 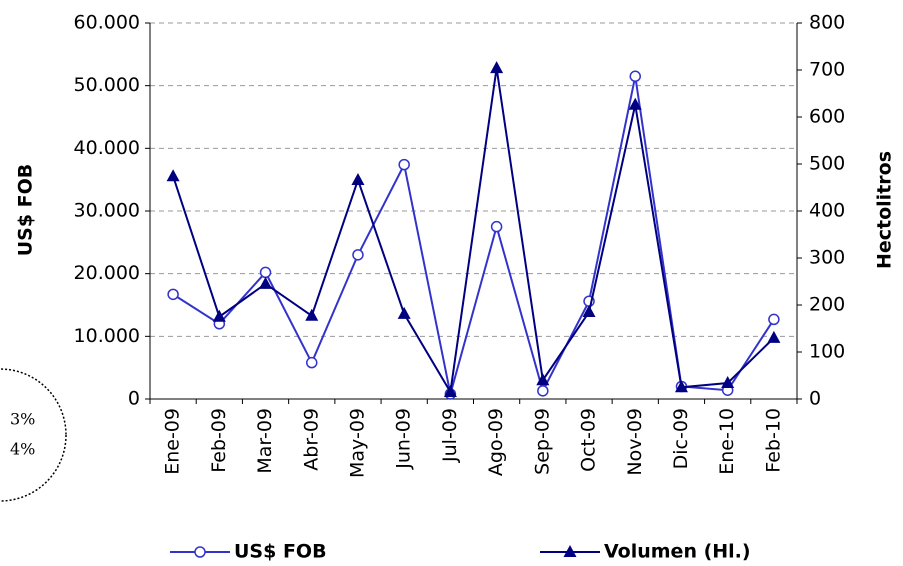 What do you see at coordinates (280, 552) in the screenshot?
I see `legend-label: US$ FOB` at bounding box center [280, 552].